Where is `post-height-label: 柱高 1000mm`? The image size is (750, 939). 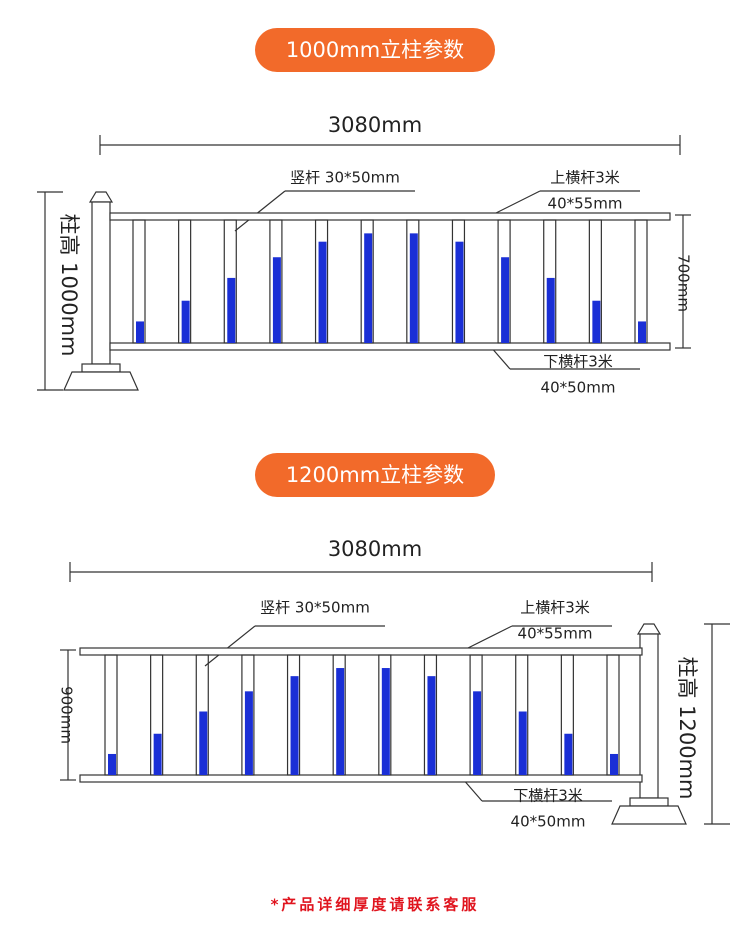
post-height-label: 柱高 1000mm is located at coordinates (69, 284).